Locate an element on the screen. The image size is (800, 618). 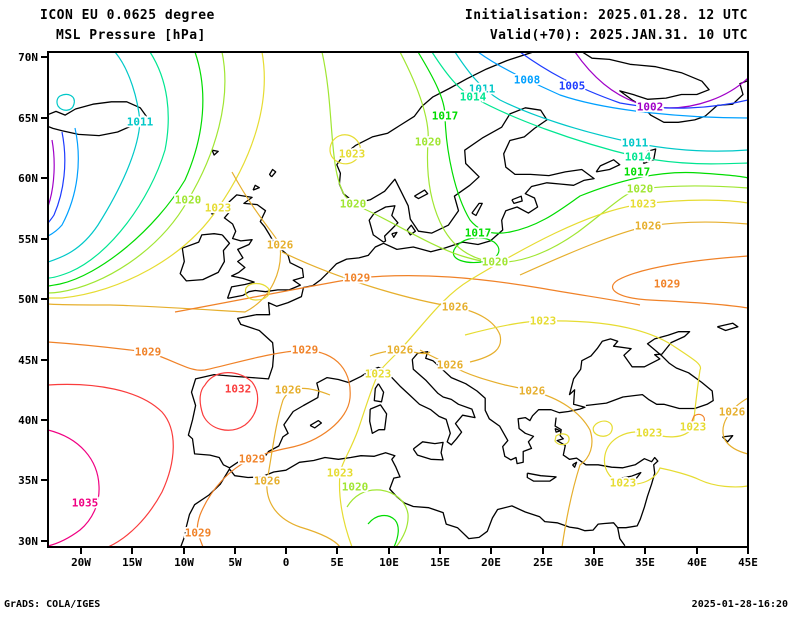
lon-tick-label: 45E is located at coordinates (748, 562).